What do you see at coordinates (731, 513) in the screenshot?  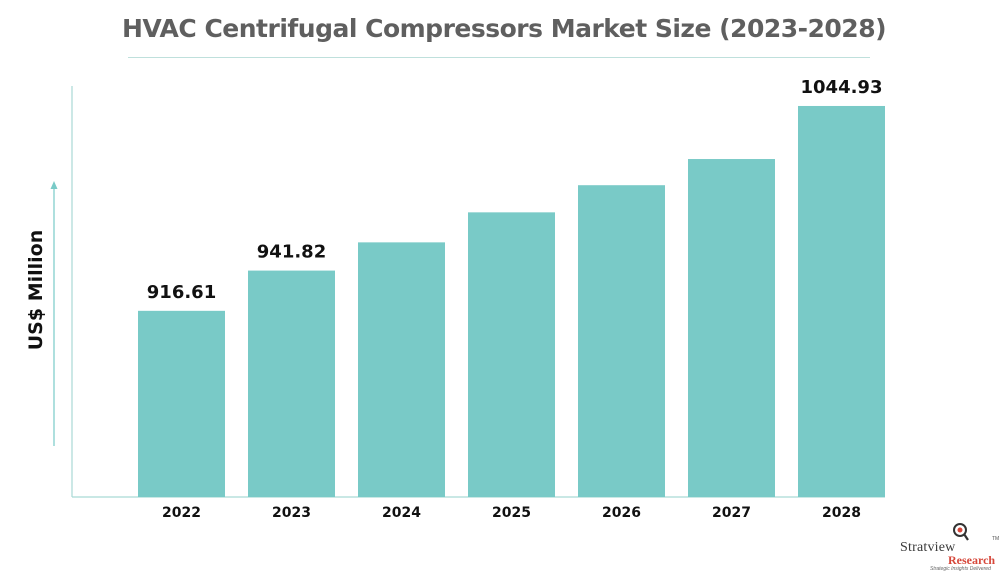 I see `x-tick-2027: 2027` at bounding box center [731, 513].